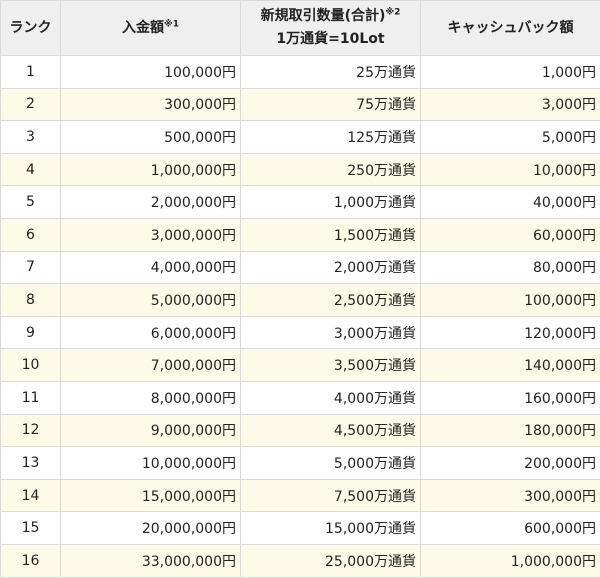 The width and height of the screenshot is (600, 578). What do you see at coordinates (151, 104) in the screenshot?
I see `deposit-cell: 300,000円` at bounding box center [151, 104].